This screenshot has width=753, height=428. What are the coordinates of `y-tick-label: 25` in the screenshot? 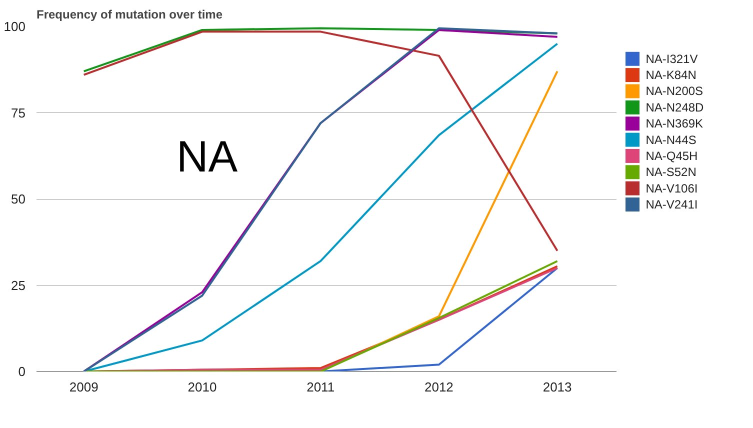 It's located at (18, 285).